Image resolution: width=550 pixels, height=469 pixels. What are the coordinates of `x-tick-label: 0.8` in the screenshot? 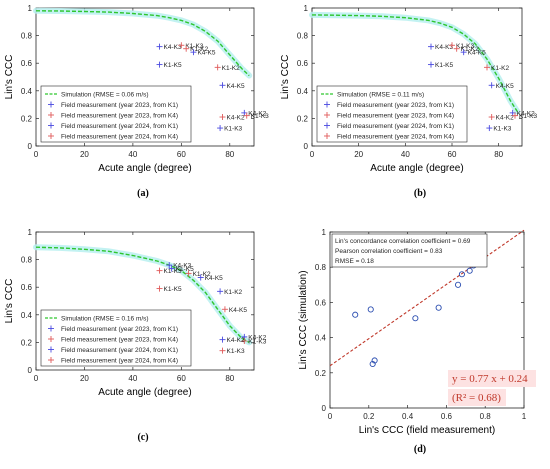 It's located at (486, 416).